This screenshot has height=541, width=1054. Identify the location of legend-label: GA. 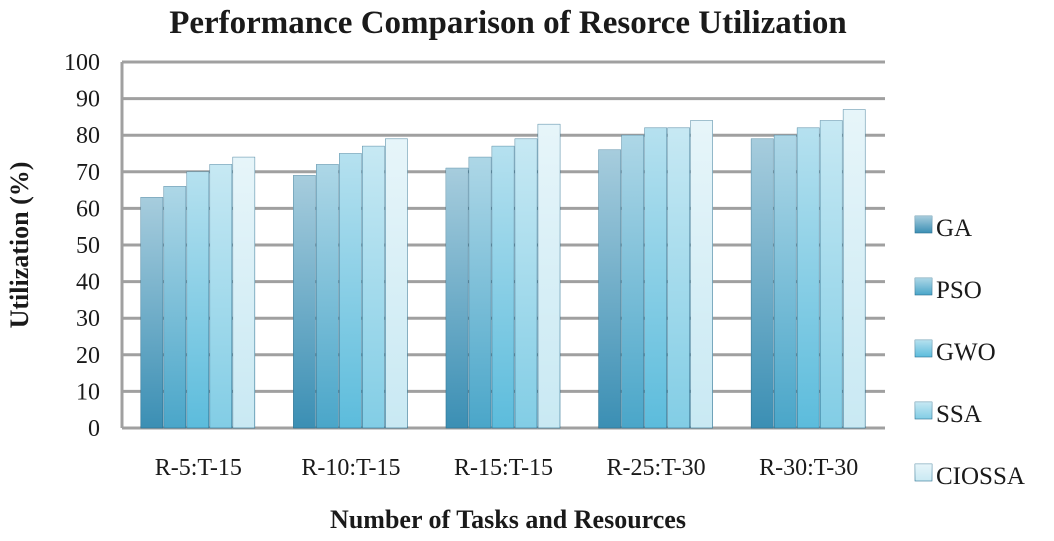
(954, 228).